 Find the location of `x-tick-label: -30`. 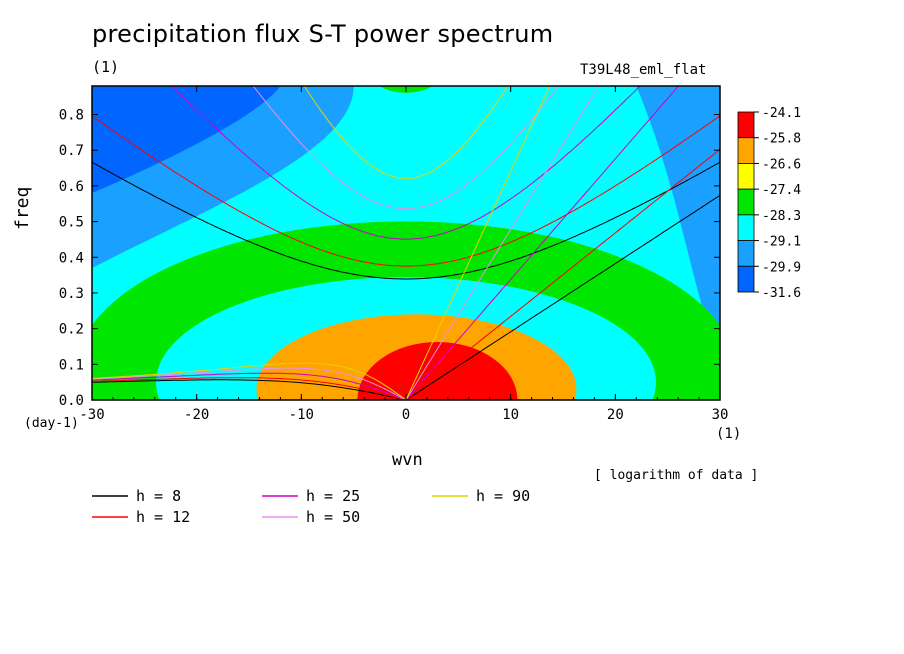

x-tick-label: -30 is located at coordinates (91, 415).